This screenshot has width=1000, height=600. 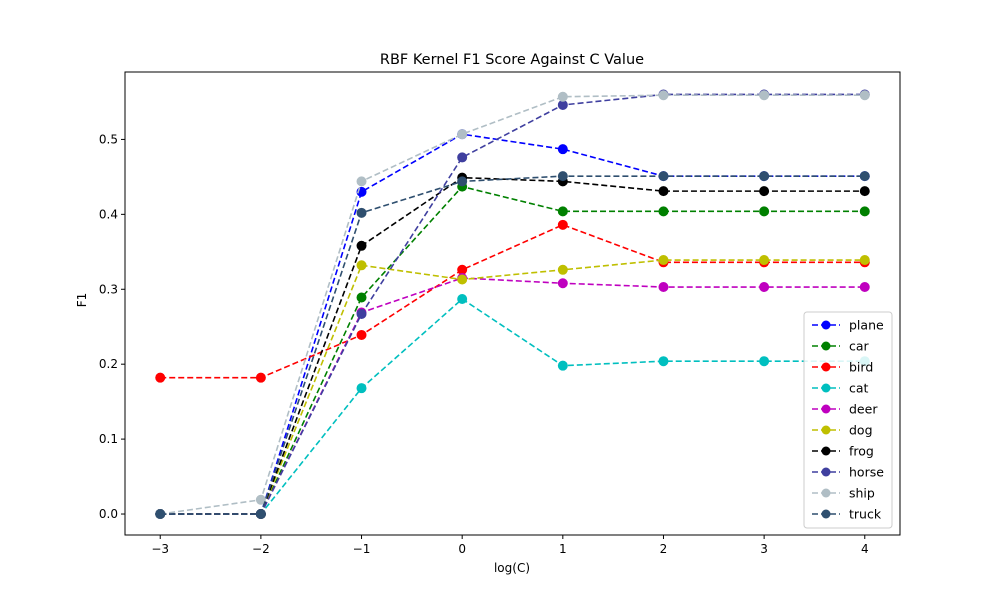 What do you see at coordinates (108, 289) in the screenshot?
I see `y-tick-label: 0.3` at bounding box center [108, 289].